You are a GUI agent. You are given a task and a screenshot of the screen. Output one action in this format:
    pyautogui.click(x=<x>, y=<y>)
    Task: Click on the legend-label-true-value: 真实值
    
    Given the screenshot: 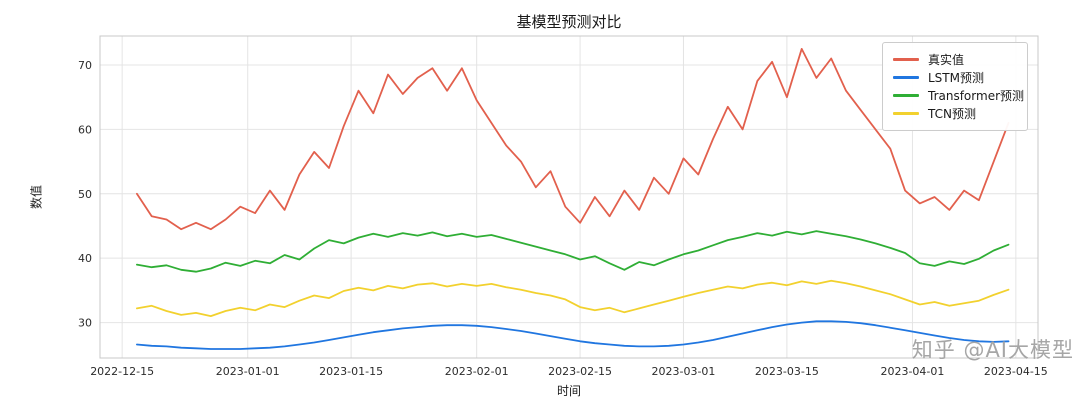 What is the action you would take?
    pyautogui.click(x=946, y=60)
    